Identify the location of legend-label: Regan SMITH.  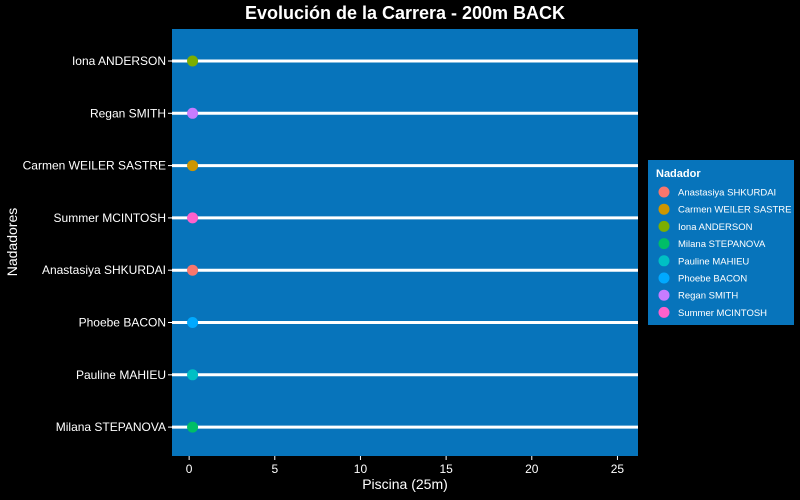
(708, 296).